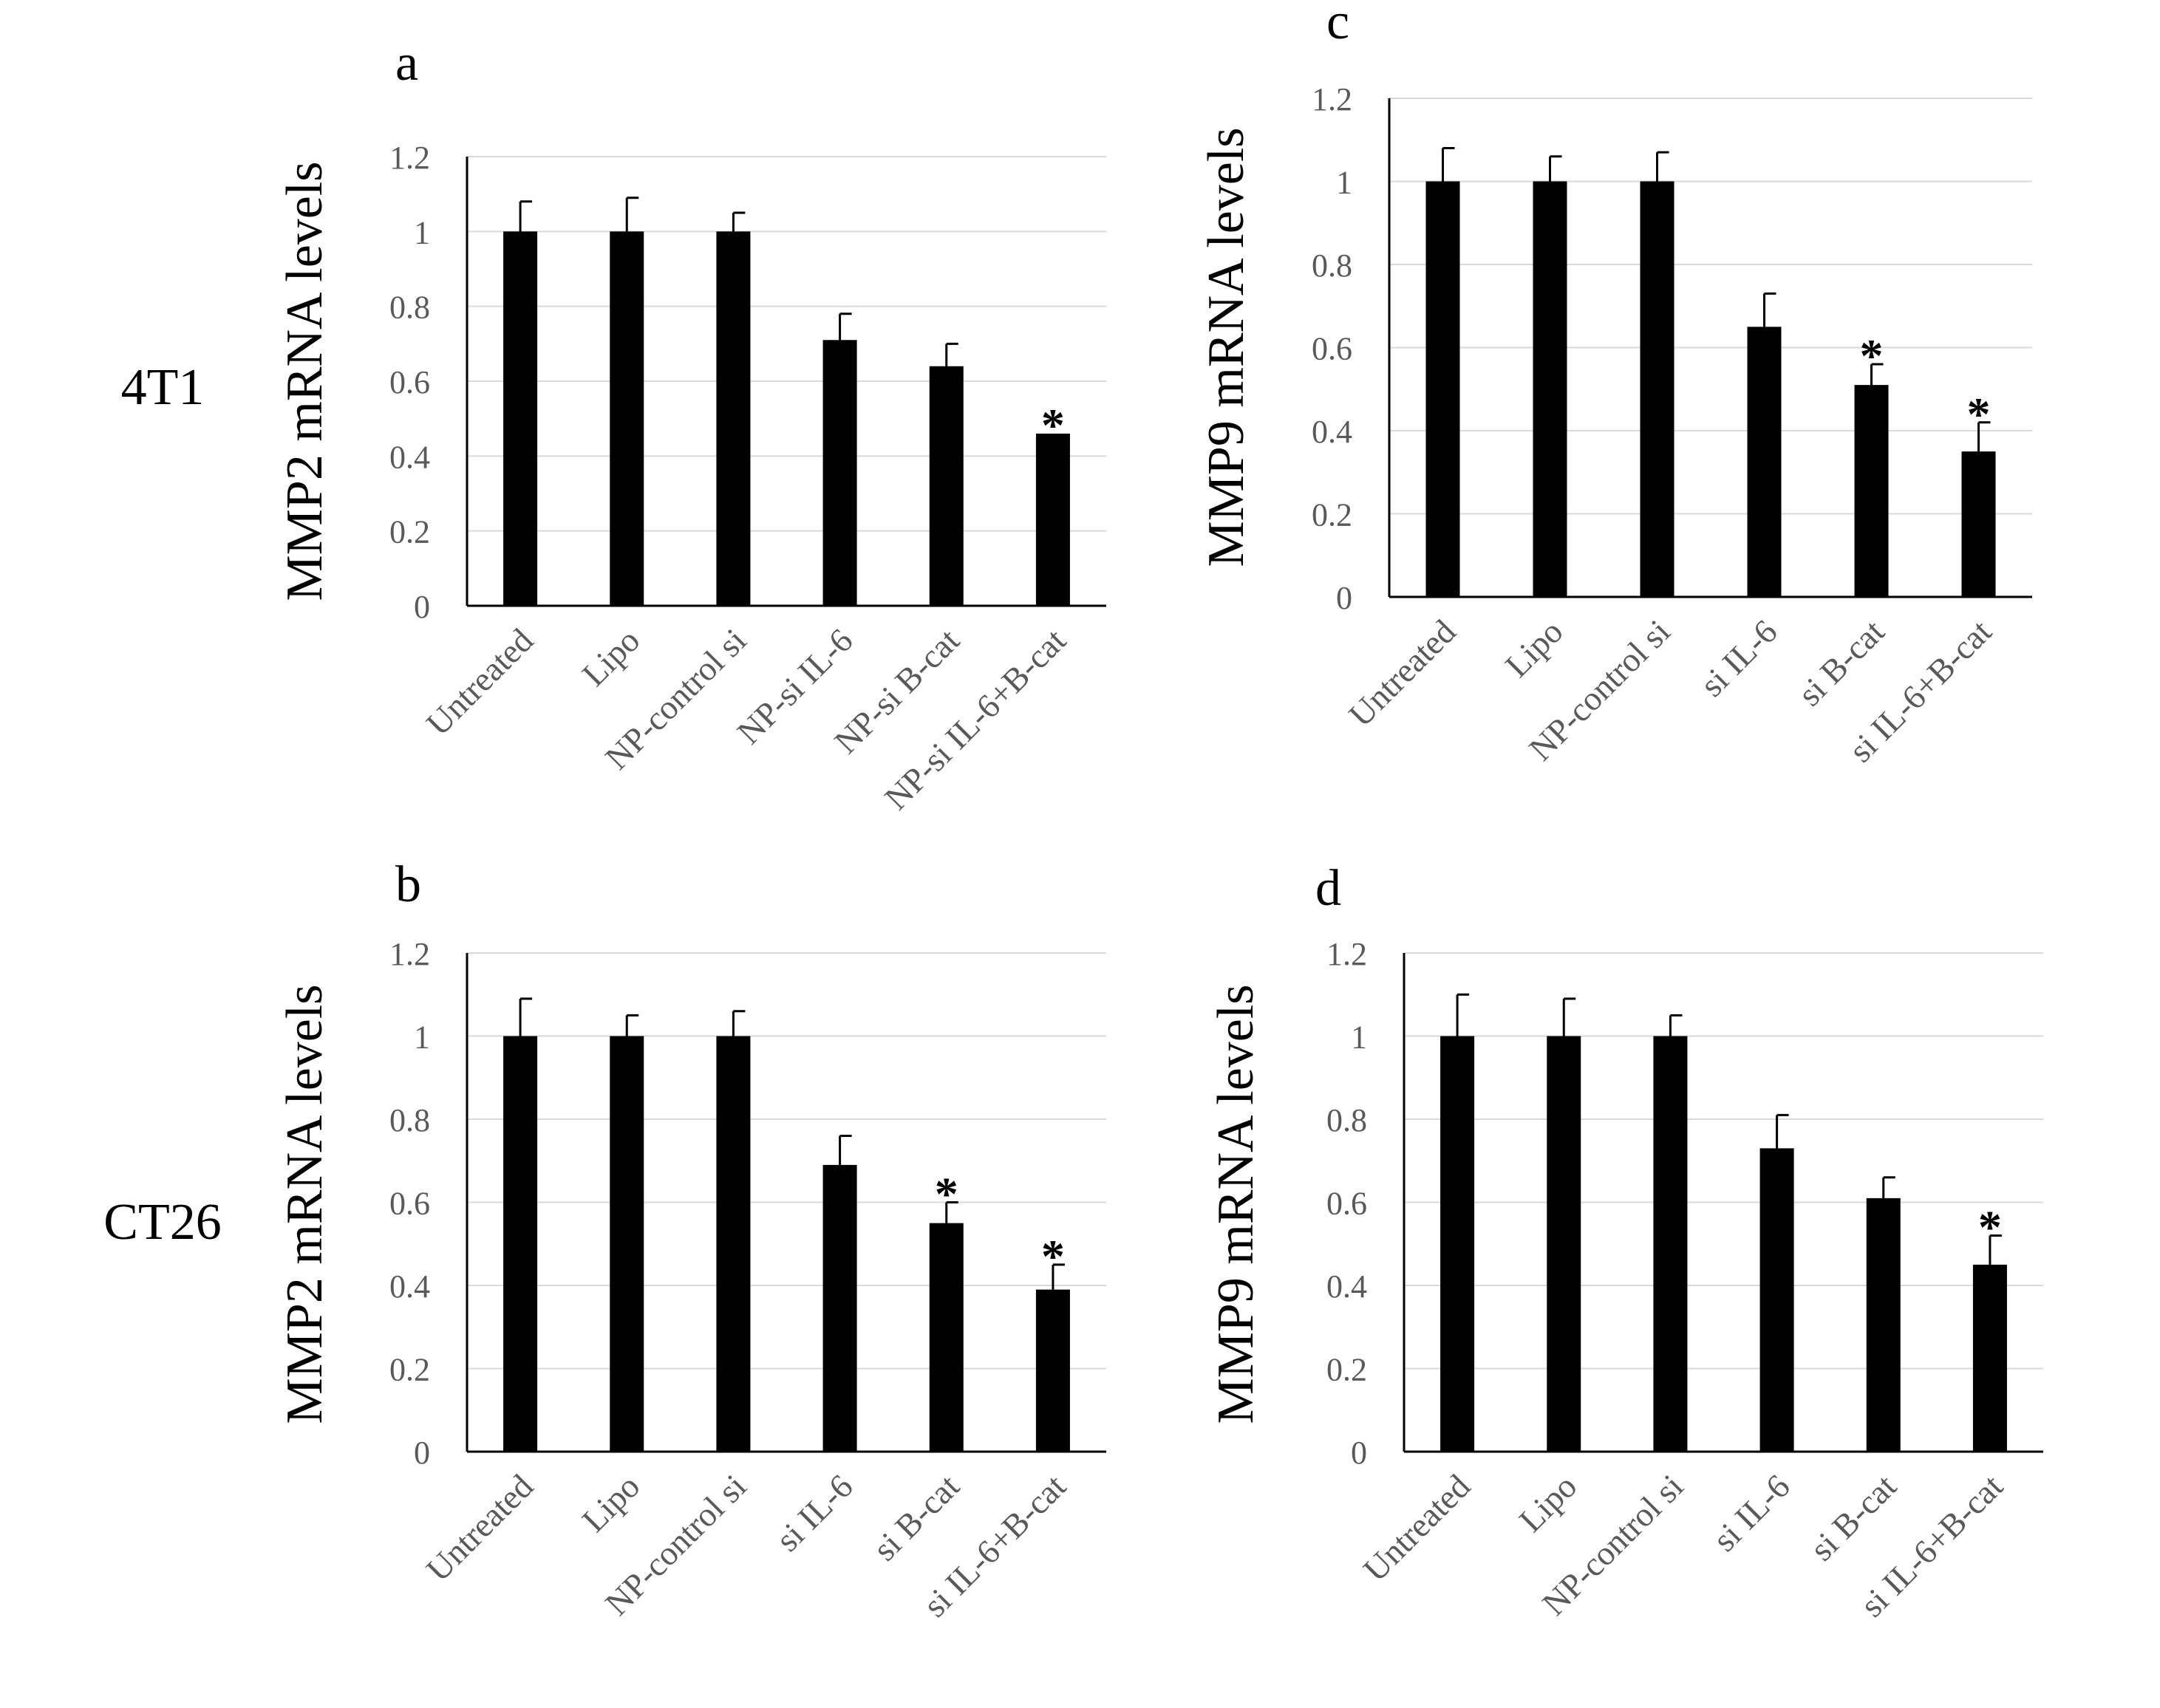 Image resolution: width=2160 pixels, height=1708 pixels. Describe the element at coordinates (408, 884) in the screenshot. I see `panel-label: b` at that location.